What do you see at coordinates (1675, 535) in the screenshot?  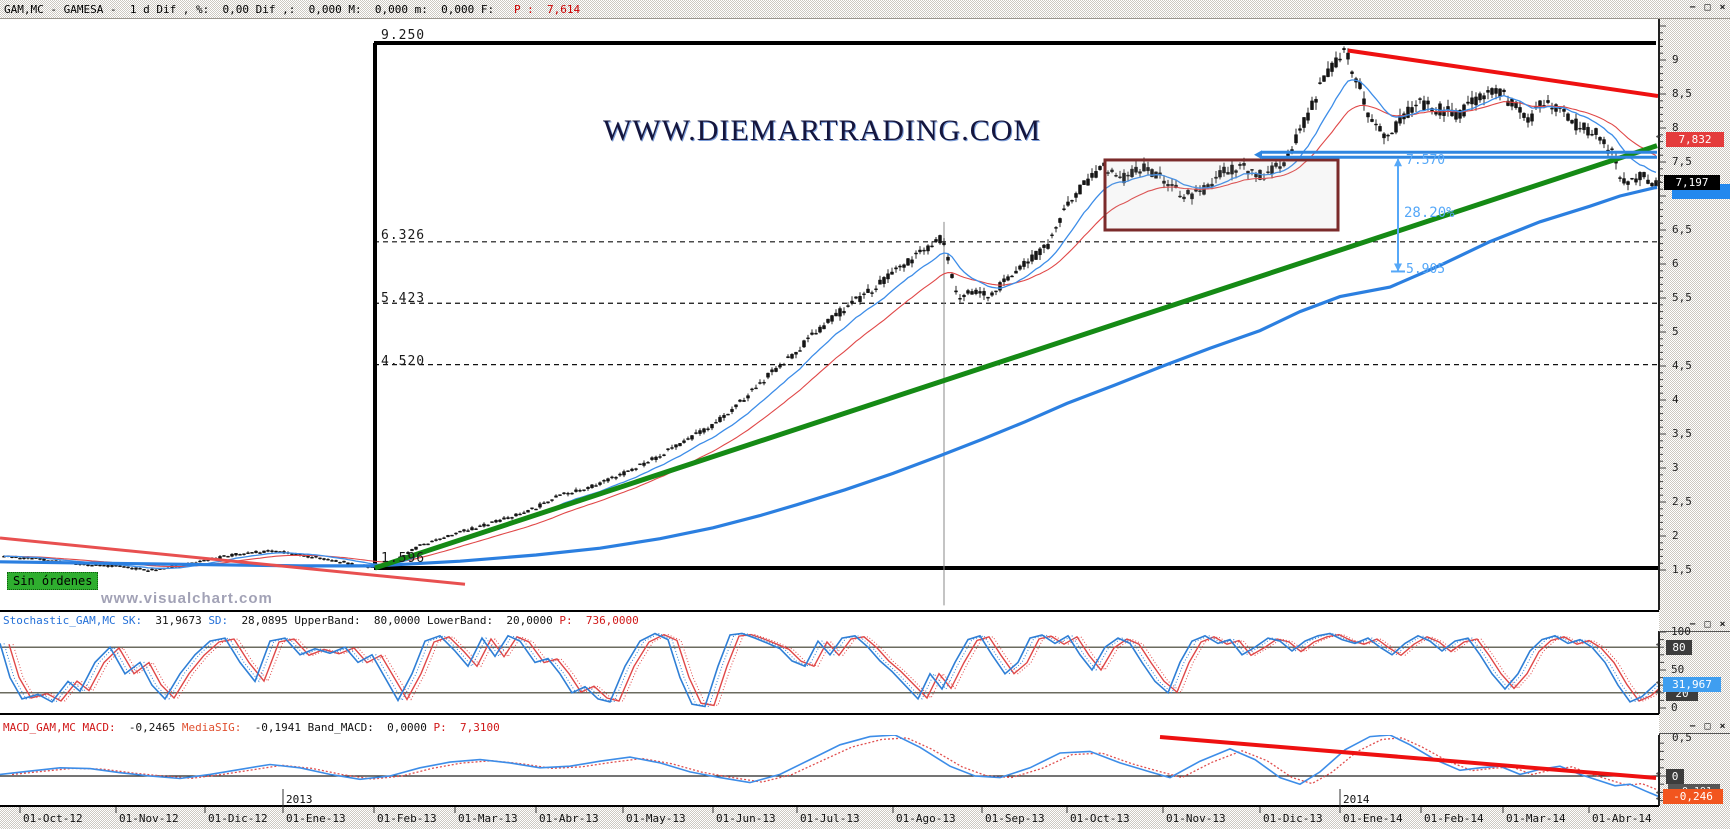 I see `price-scale-label: 2` at bounding box center [1675, 535].